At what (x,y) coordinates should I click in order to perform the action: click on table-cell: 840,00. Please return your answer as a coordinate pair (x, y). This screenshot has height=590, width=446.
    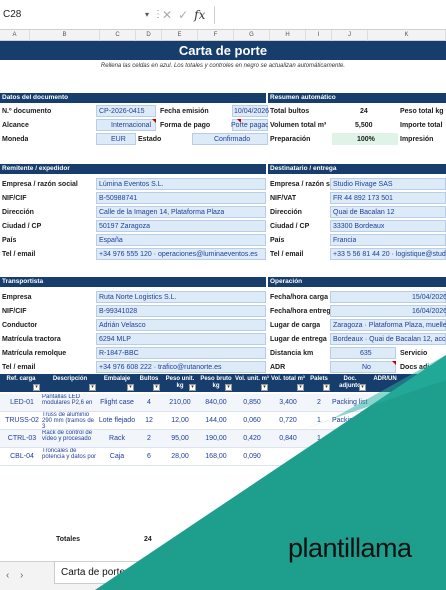
    Looking at the image, I should click on (216, 402).